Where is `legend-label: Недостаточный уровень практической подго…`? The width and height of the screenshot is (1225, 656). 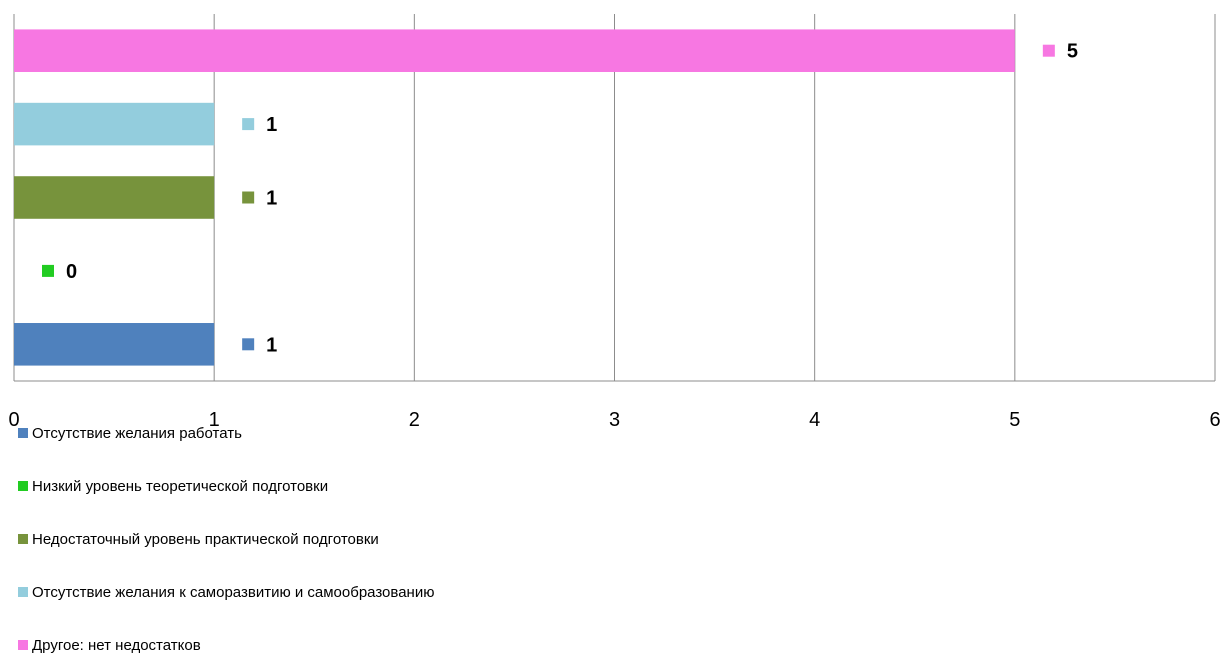 legend-label: Недостаточный уровень практической подго… is located at coordinates (205, 539).